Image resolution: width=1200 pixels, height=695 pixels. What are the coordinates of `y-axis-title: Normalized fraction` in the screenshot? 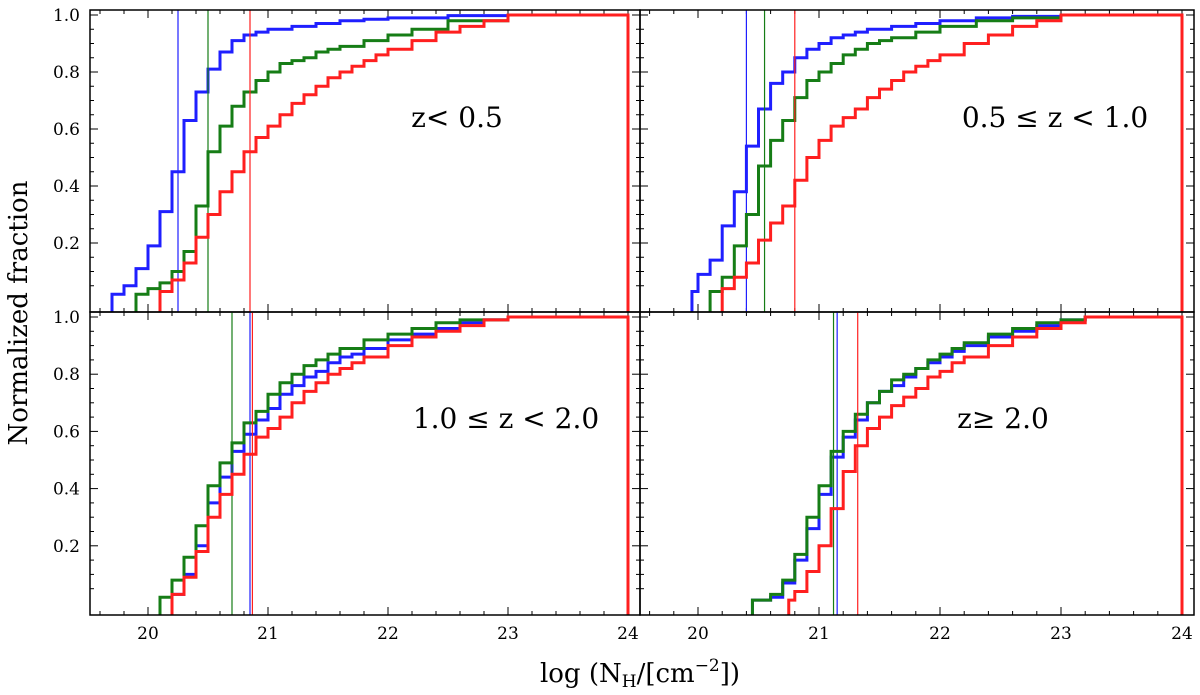 It's located at (19, 312).